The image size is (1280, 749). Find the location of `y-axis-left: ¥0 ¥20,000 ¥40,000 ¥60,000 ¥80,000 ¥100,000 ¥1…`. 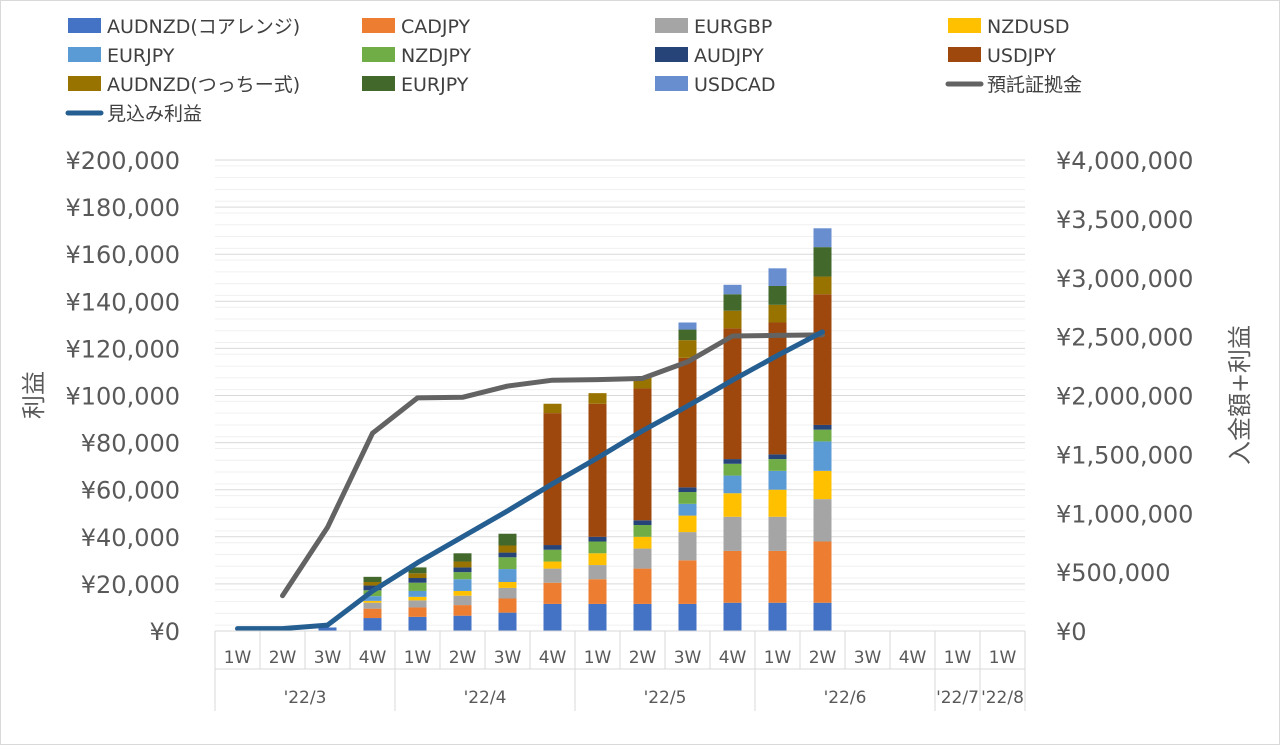

y-axis-left: ¥0 ¥20,000 ¥40,000 ¥60,000 ¥80,000 ¥100,000 ¥1… is located at coordinates (122, 396).